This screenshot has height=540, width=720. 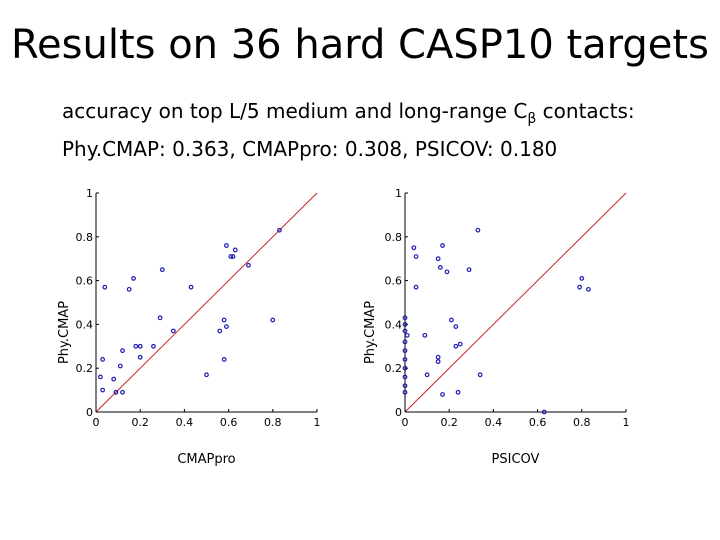 I want to click on chart1-x-tick-label: 0.8, so click(x=273, y=422).